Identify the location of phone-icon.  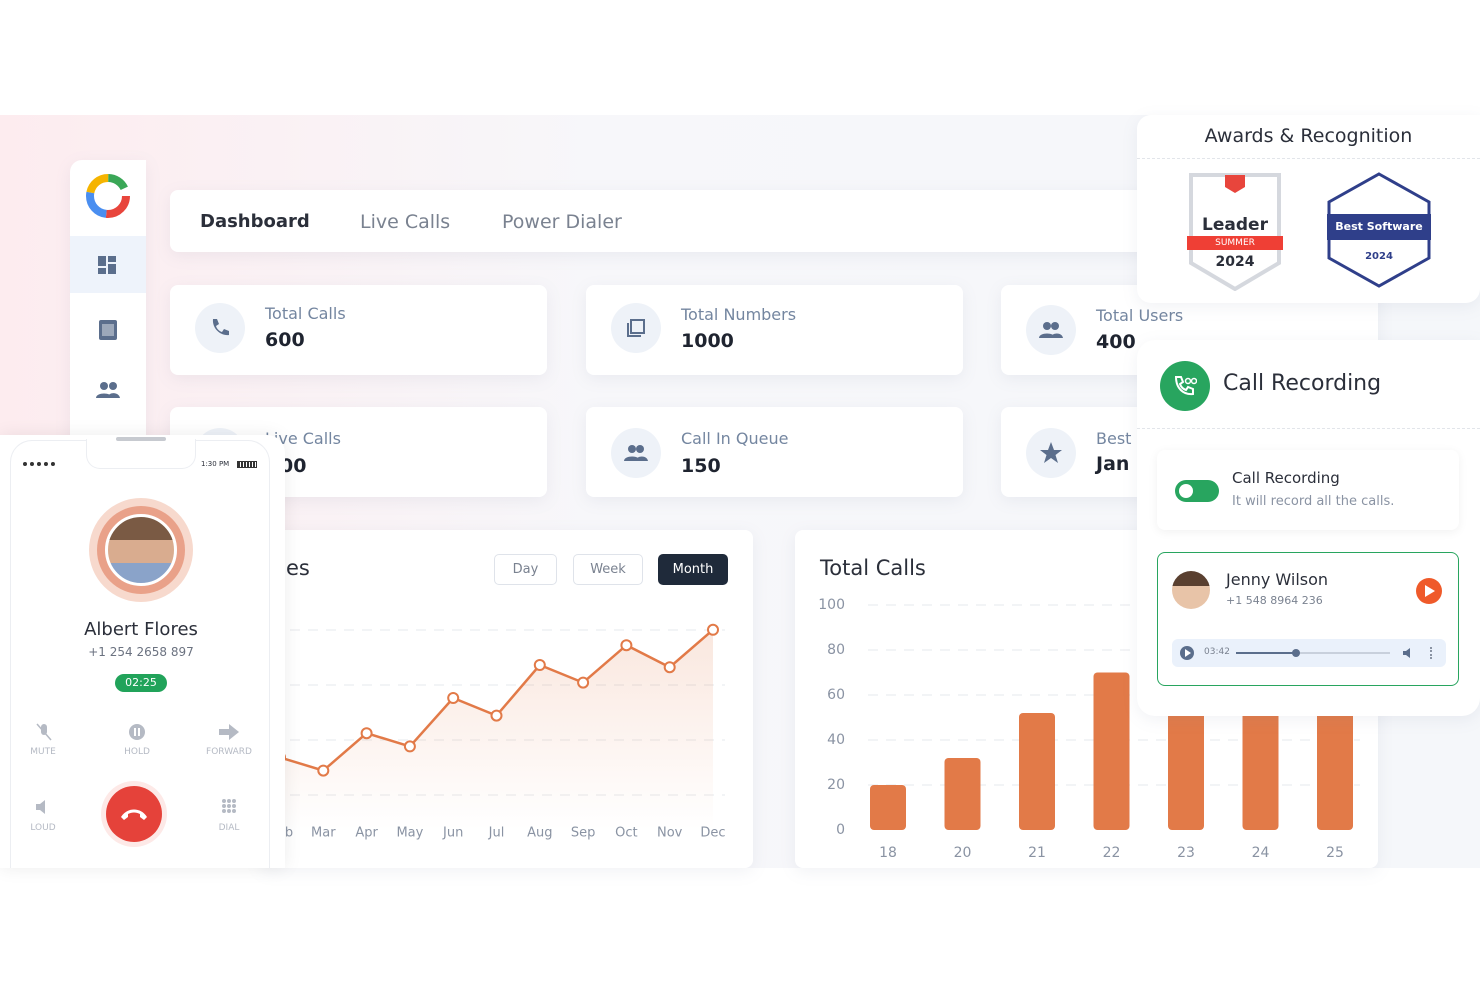
(220, 328).